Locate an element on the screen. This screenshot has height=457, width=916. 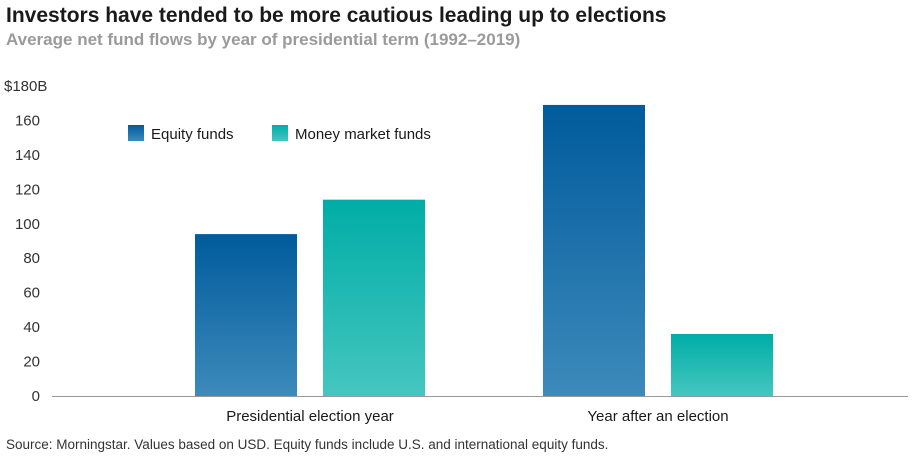
y-tick-label-0: 0 is located at coordinates (36, 396).